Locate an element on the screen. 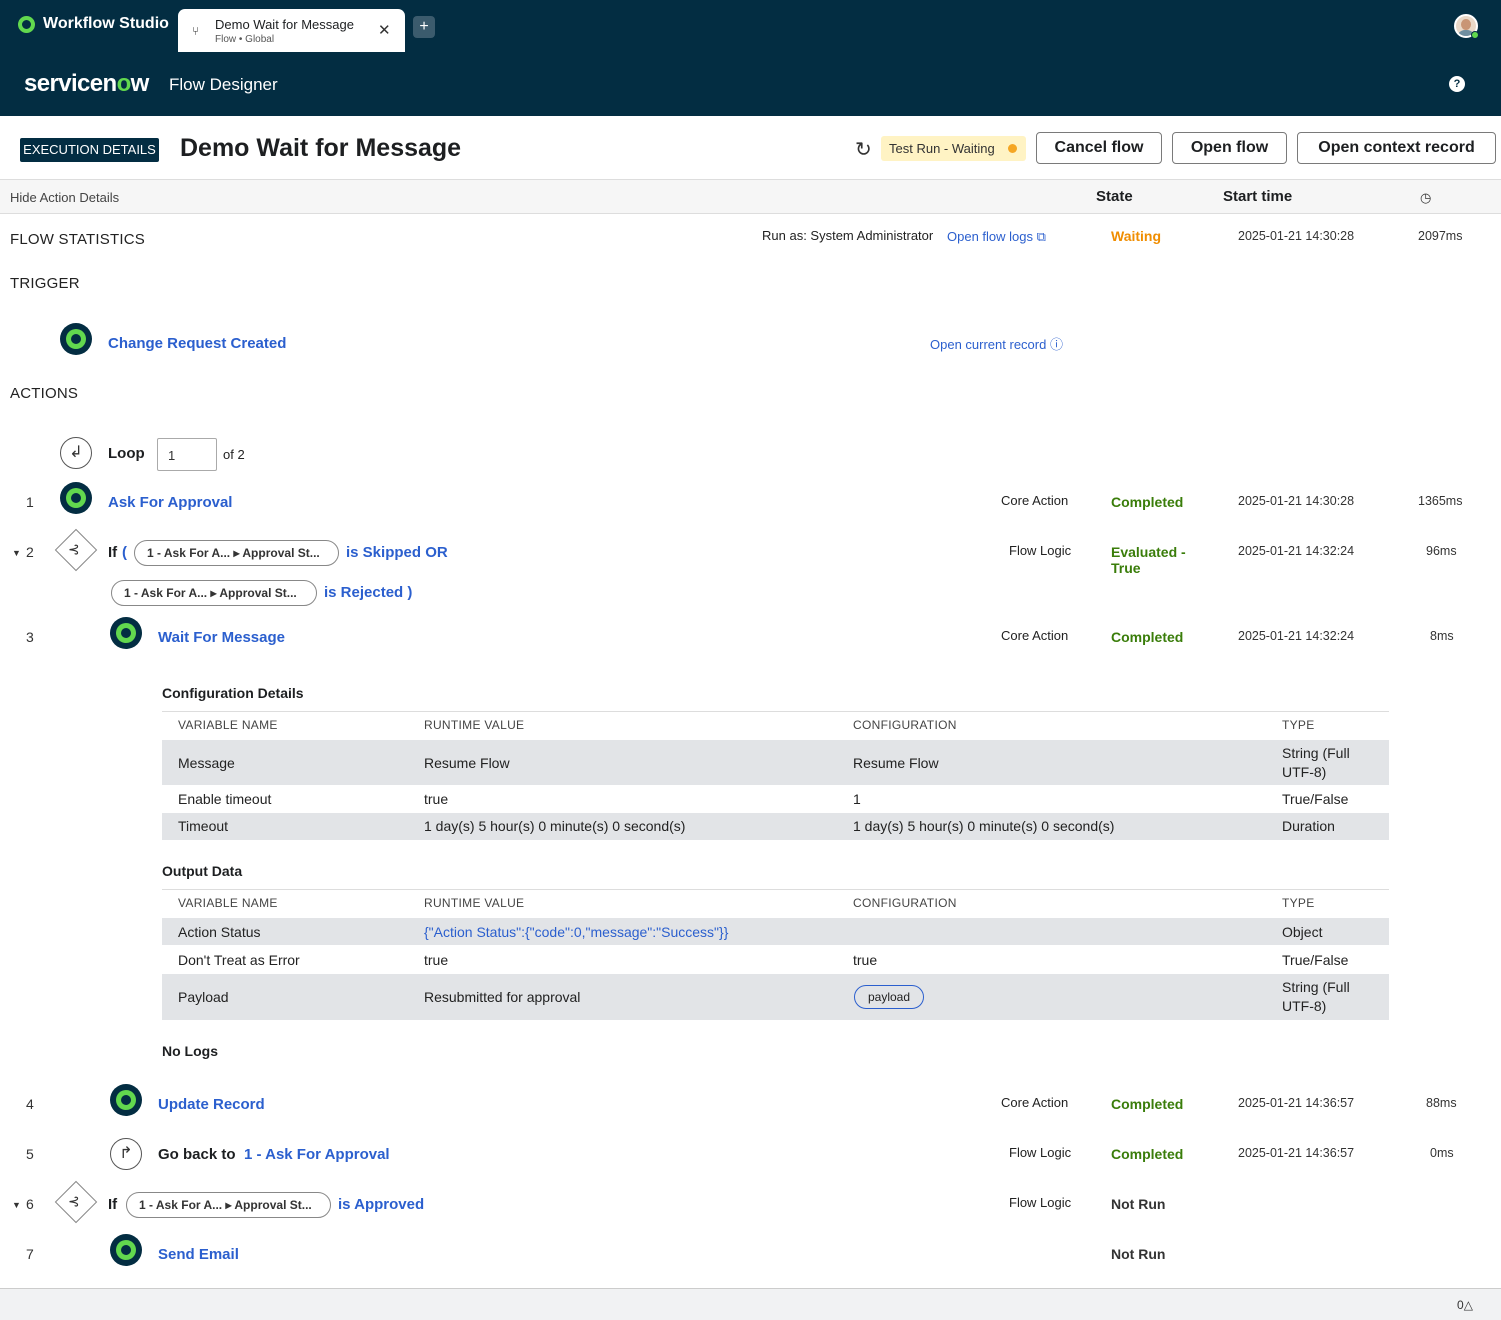 This screenshot has height=1320, width=1501. go-back-label: Go back to is located at coordinates (197, 1154).